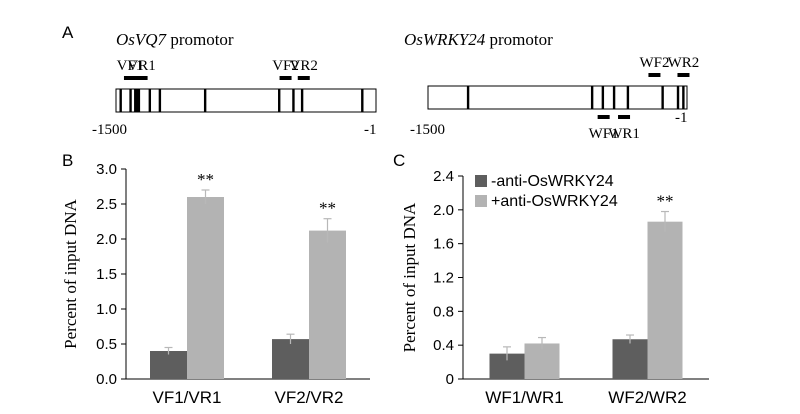 This screenshot has width=800, height=414. I want to click on osvq7-primer-label-vf1: VF1, so click(130, 66).